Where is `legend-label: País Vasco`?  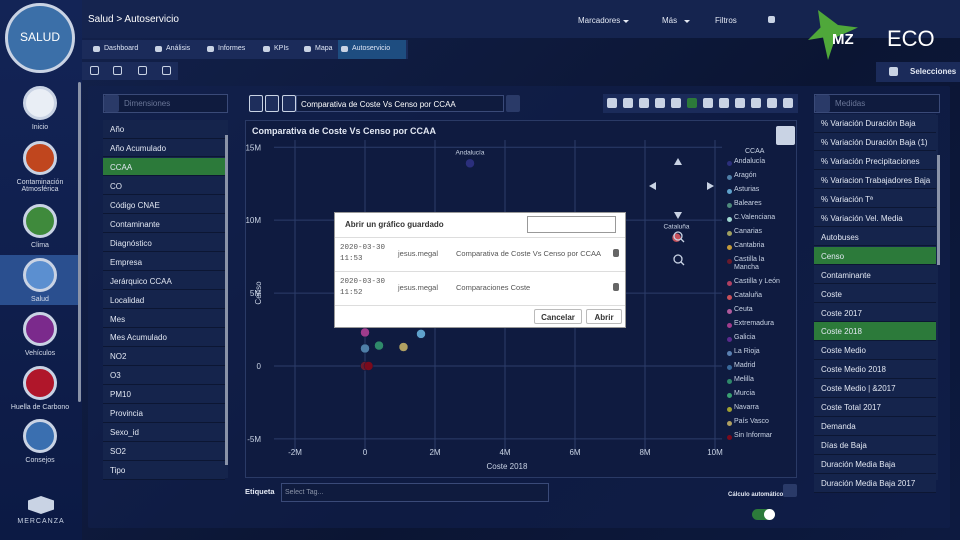 legend-label: País Vasco is located at coordinates (751, 421).